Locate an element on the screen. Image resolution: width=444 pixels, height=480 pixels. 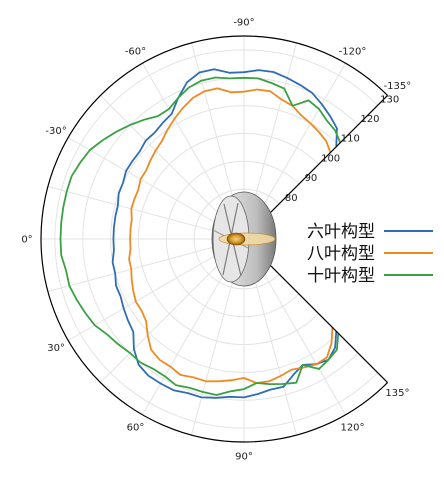
edge-line-start is located at coordinates (323, 159).